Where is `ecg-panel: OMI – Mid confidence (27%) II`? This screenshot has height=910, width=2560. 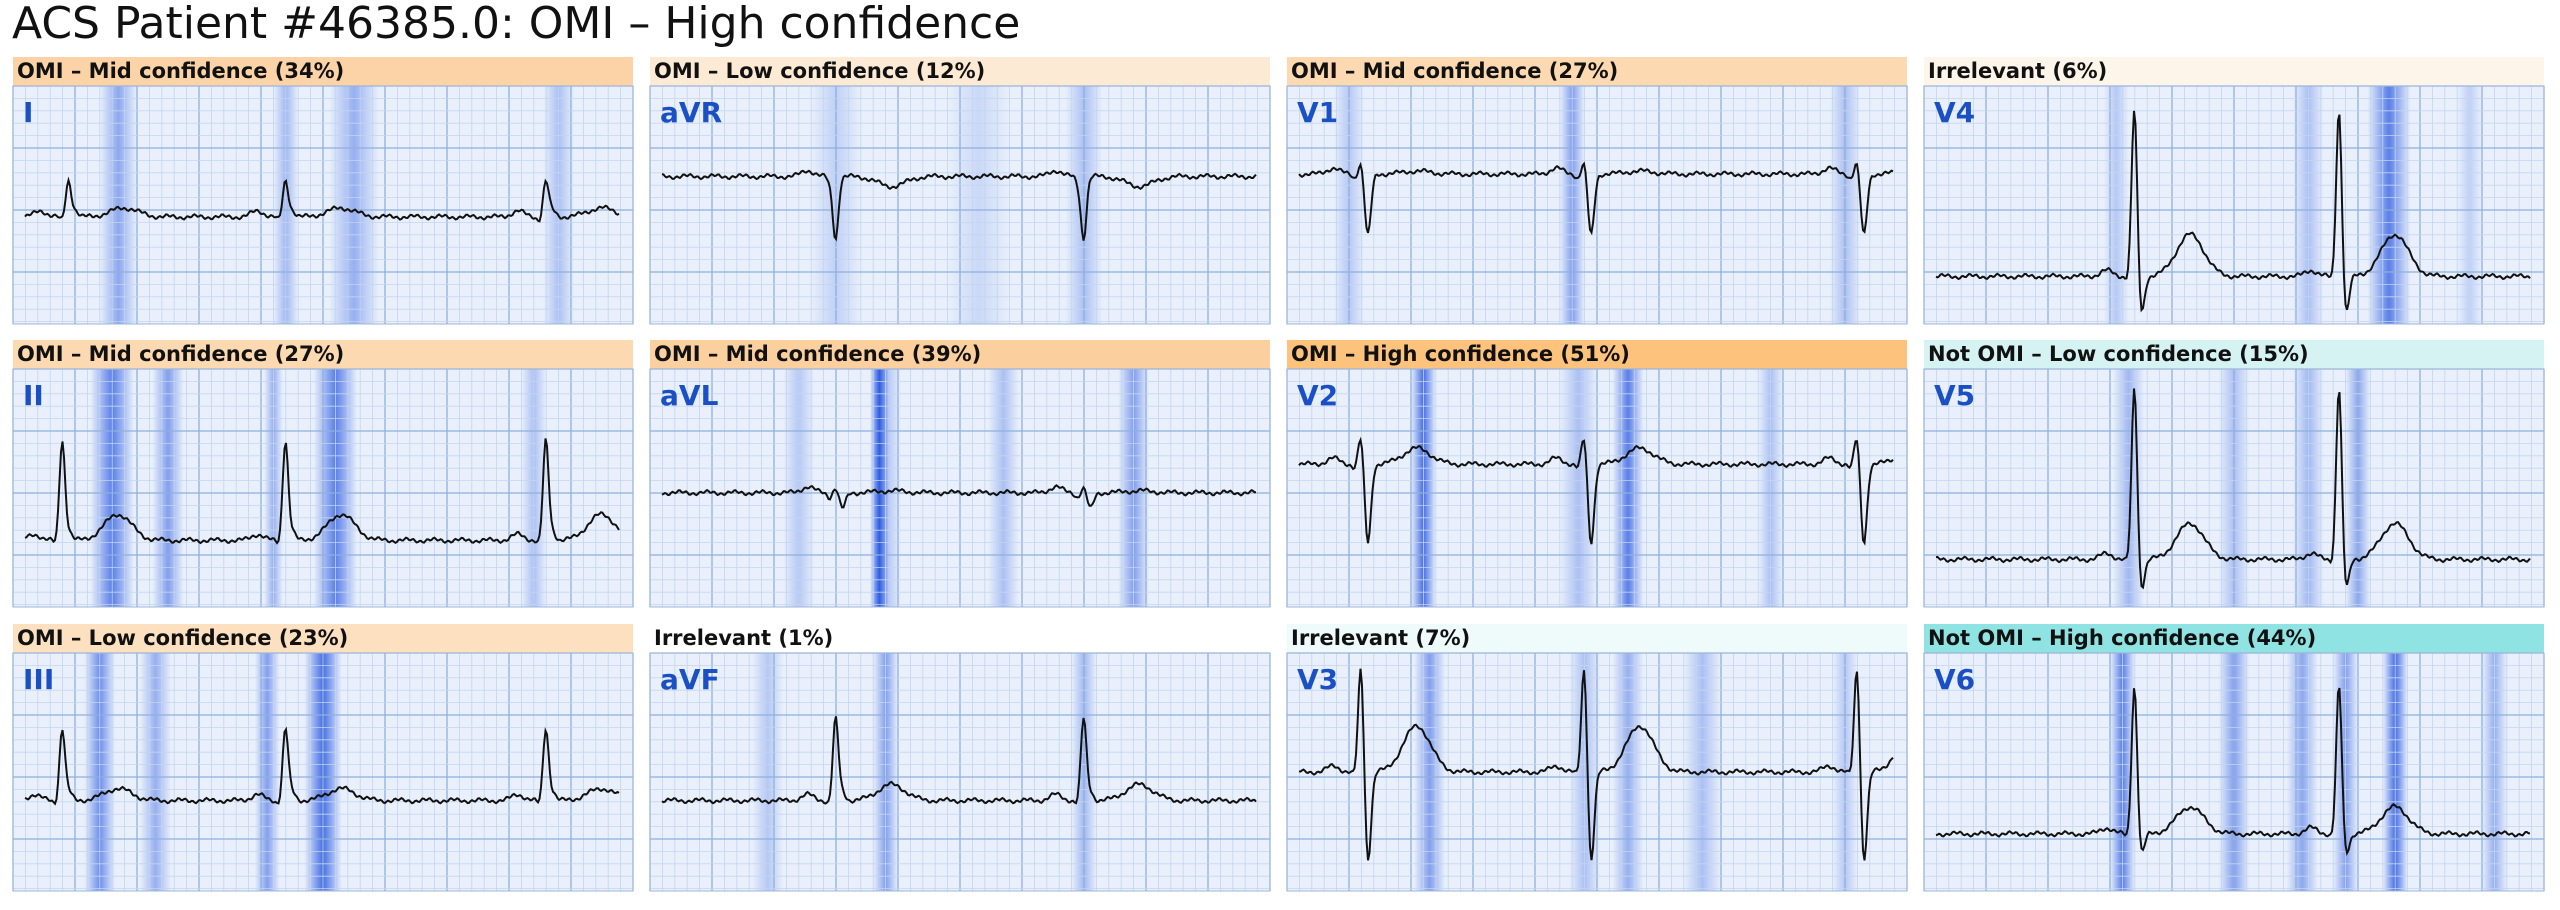 ecg-panel: OMI – Mid confidence (27%) II is located at coordinates (323, 474).